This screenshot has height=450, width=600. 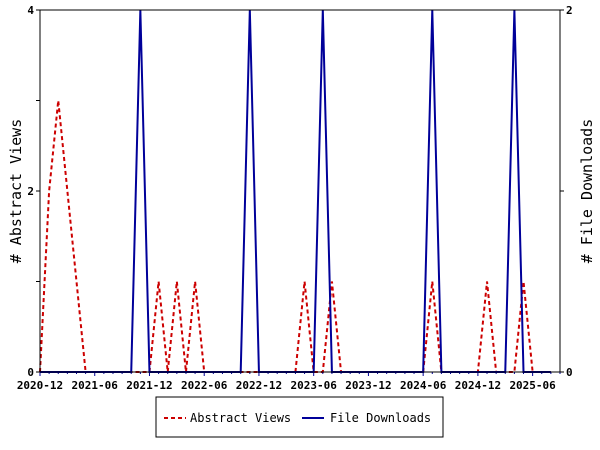 I want to click on y-left-tick-label: 2, so click(x=30, y=191).